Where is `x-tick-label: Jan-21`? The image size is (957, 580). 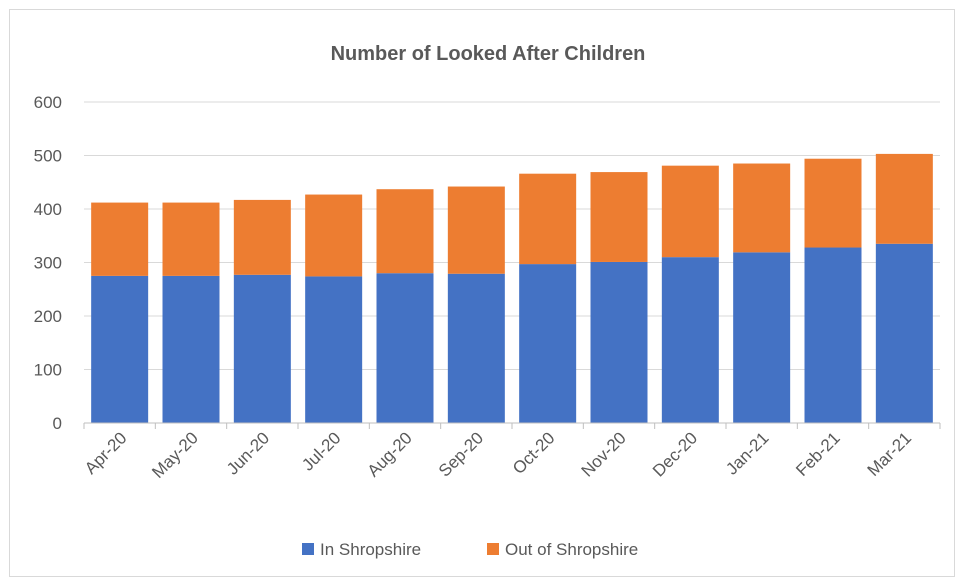
x-tick-label: Jan-21 is located at coordinates (747, 453).